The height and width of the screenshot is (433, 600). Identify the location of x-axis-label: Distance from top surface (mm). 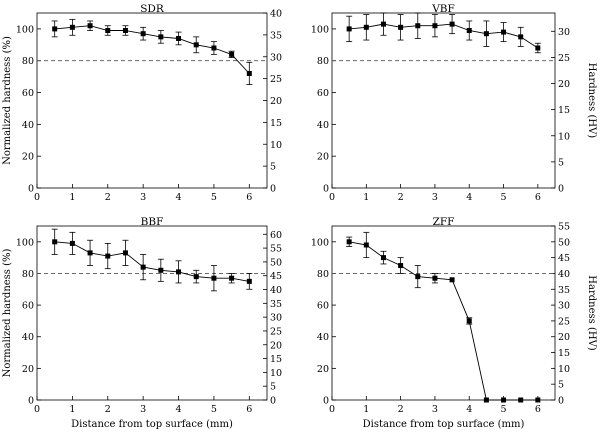
(444, 424).